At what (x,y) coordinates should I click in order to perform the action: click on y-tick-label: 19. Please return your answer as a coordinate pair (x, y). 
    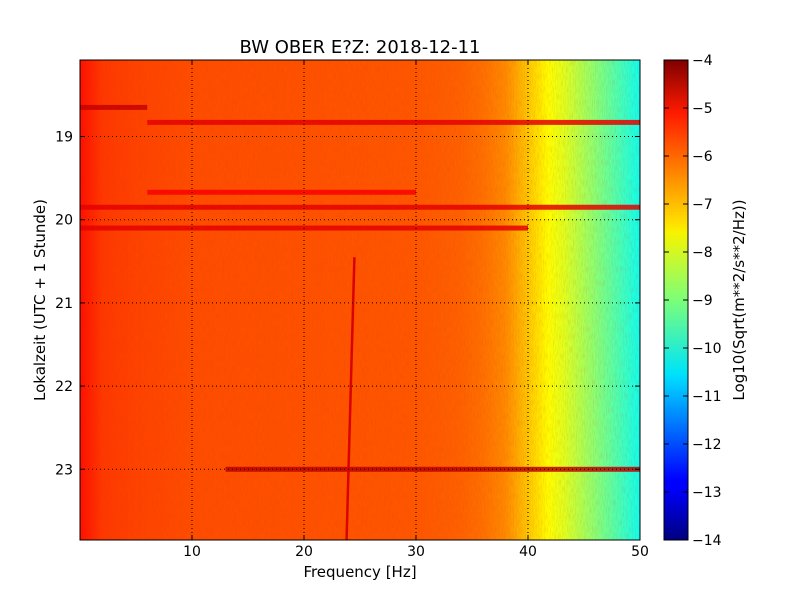
    Looking at the image, I should click on (64, 138).